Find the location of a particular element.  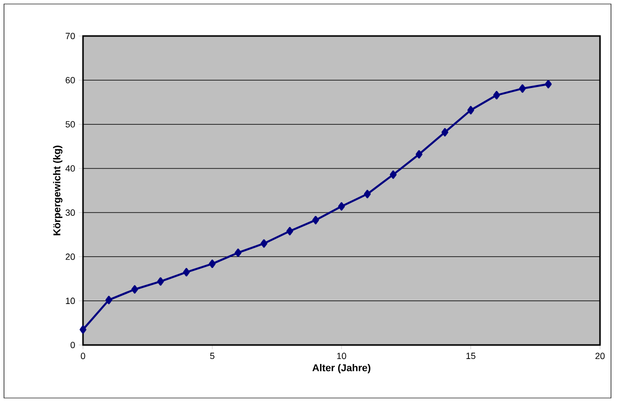

x-tick-label: 20 is located at coordinates (600, 356).